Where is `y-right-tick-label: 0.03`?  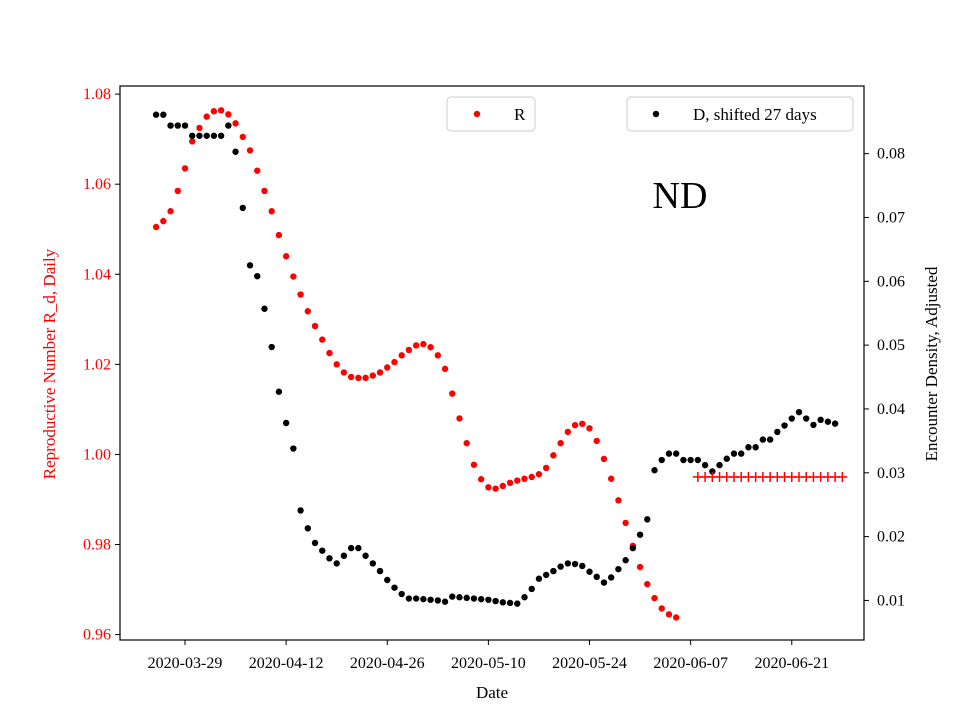 y-right-tick-label: 0.03 is located at coordinates (891, 473).